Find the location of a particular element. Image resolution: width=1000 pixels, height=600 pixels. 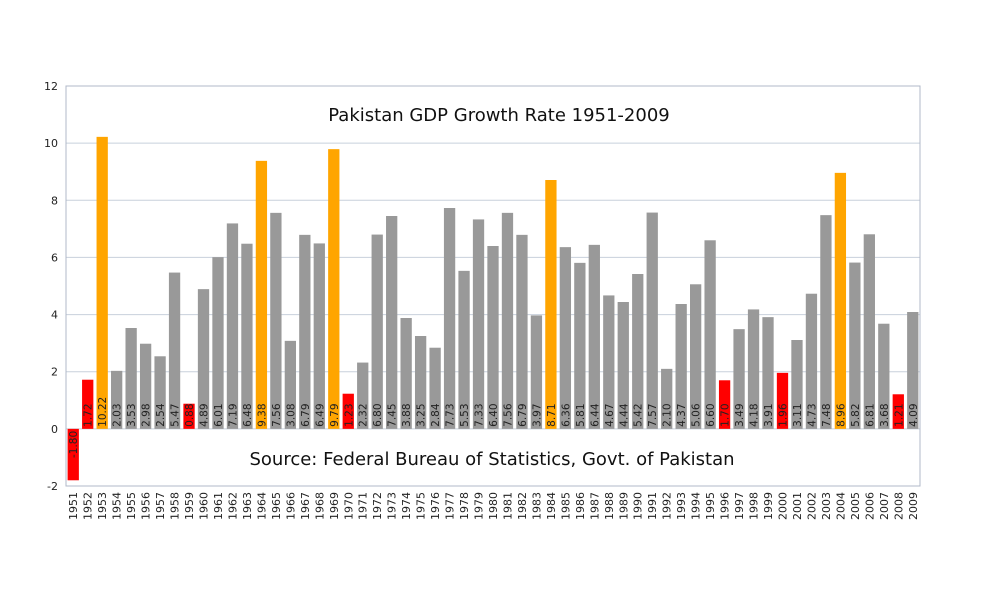

value-label: 2.54 is located at coordinates (161, 415).